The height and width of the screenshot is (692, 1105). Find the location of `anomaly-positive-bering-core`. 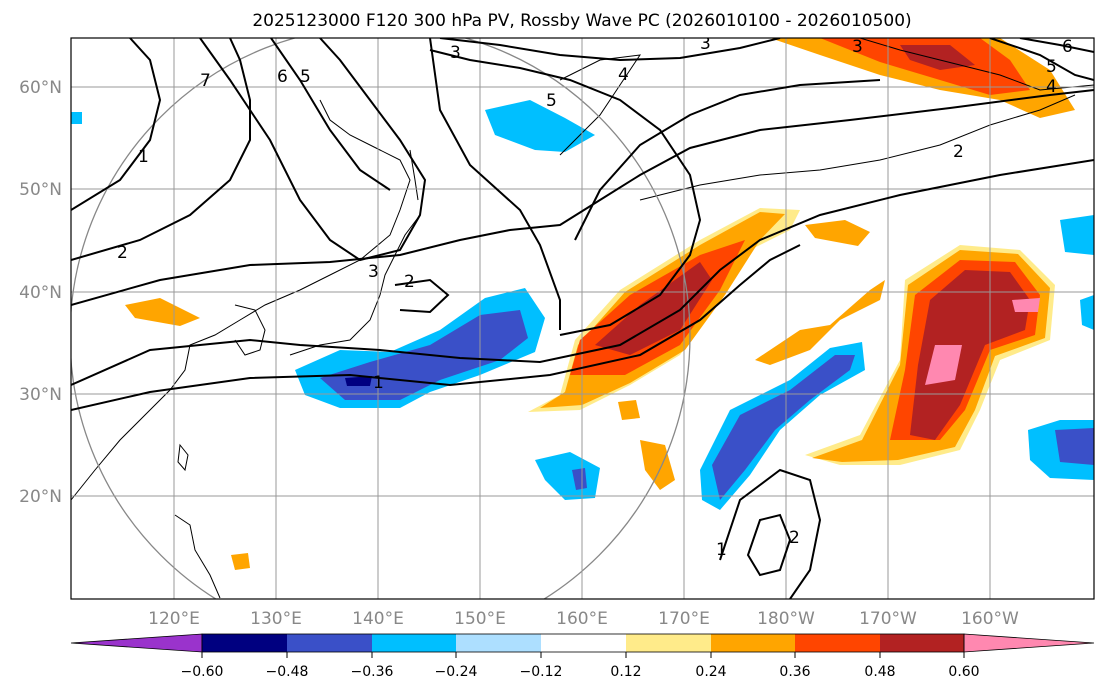

anomaly-positive-bering-core is located at coordinates (925, 66).